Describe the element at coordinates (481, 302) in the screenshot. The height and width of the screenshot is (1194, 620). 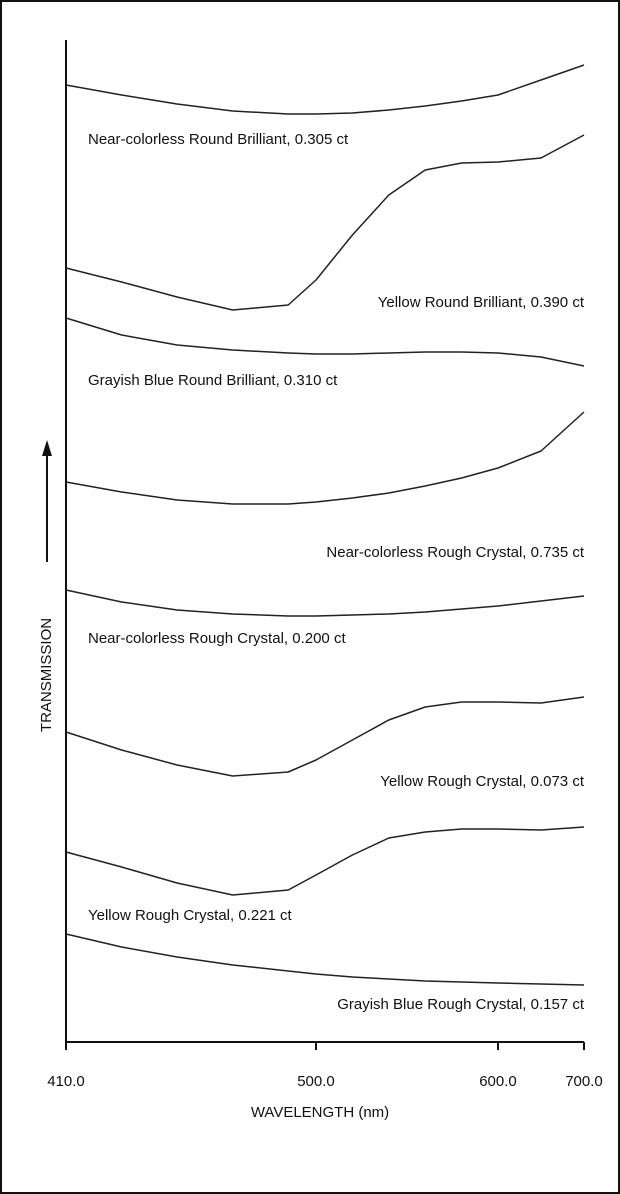
I see `series-label: Yellow Round Brilliant, 0.390 ct` at that location.